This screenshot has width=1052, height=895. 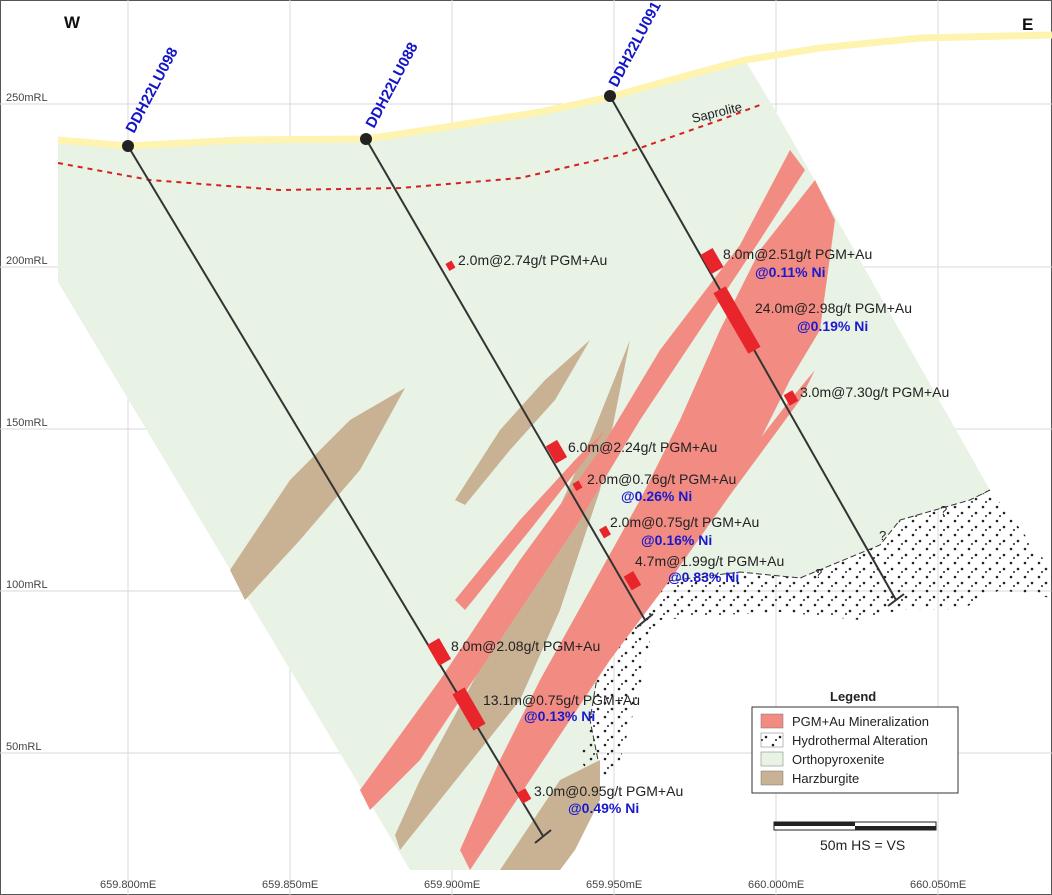 What do you see at coordinates (838, 759) in the screenshot?
I see `legend-label-3: Orthopyroxenite` at bounding box center [838, 759].